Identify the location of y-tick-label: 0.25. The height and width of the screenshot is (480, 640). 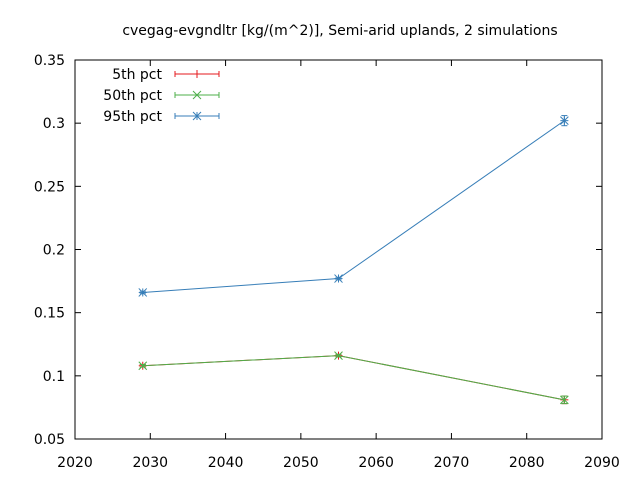
(49, 187).